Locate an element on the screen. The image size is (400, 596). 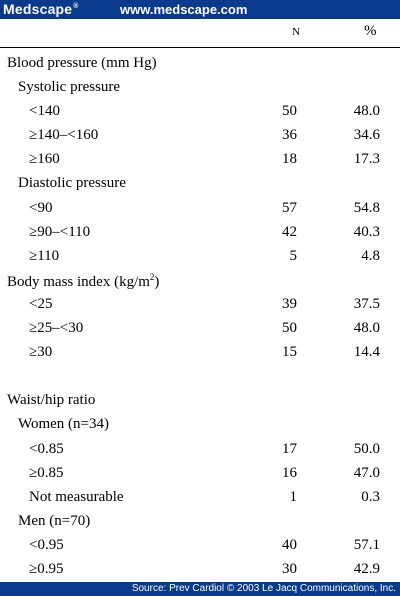
row-label: ≥25–<30 is located at coordinates (56, 328).